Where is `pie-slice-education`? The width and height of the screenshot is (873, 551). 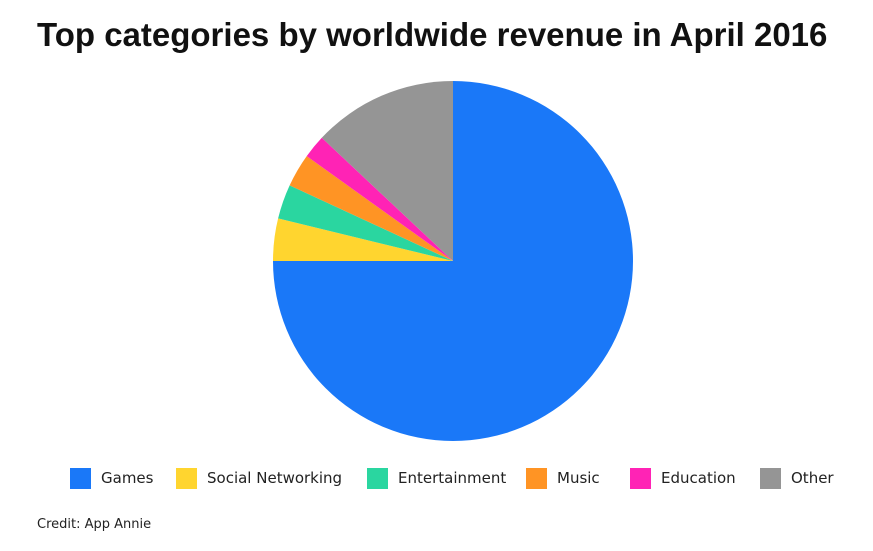
pie-slice-education is located at coordinates (379, 199).